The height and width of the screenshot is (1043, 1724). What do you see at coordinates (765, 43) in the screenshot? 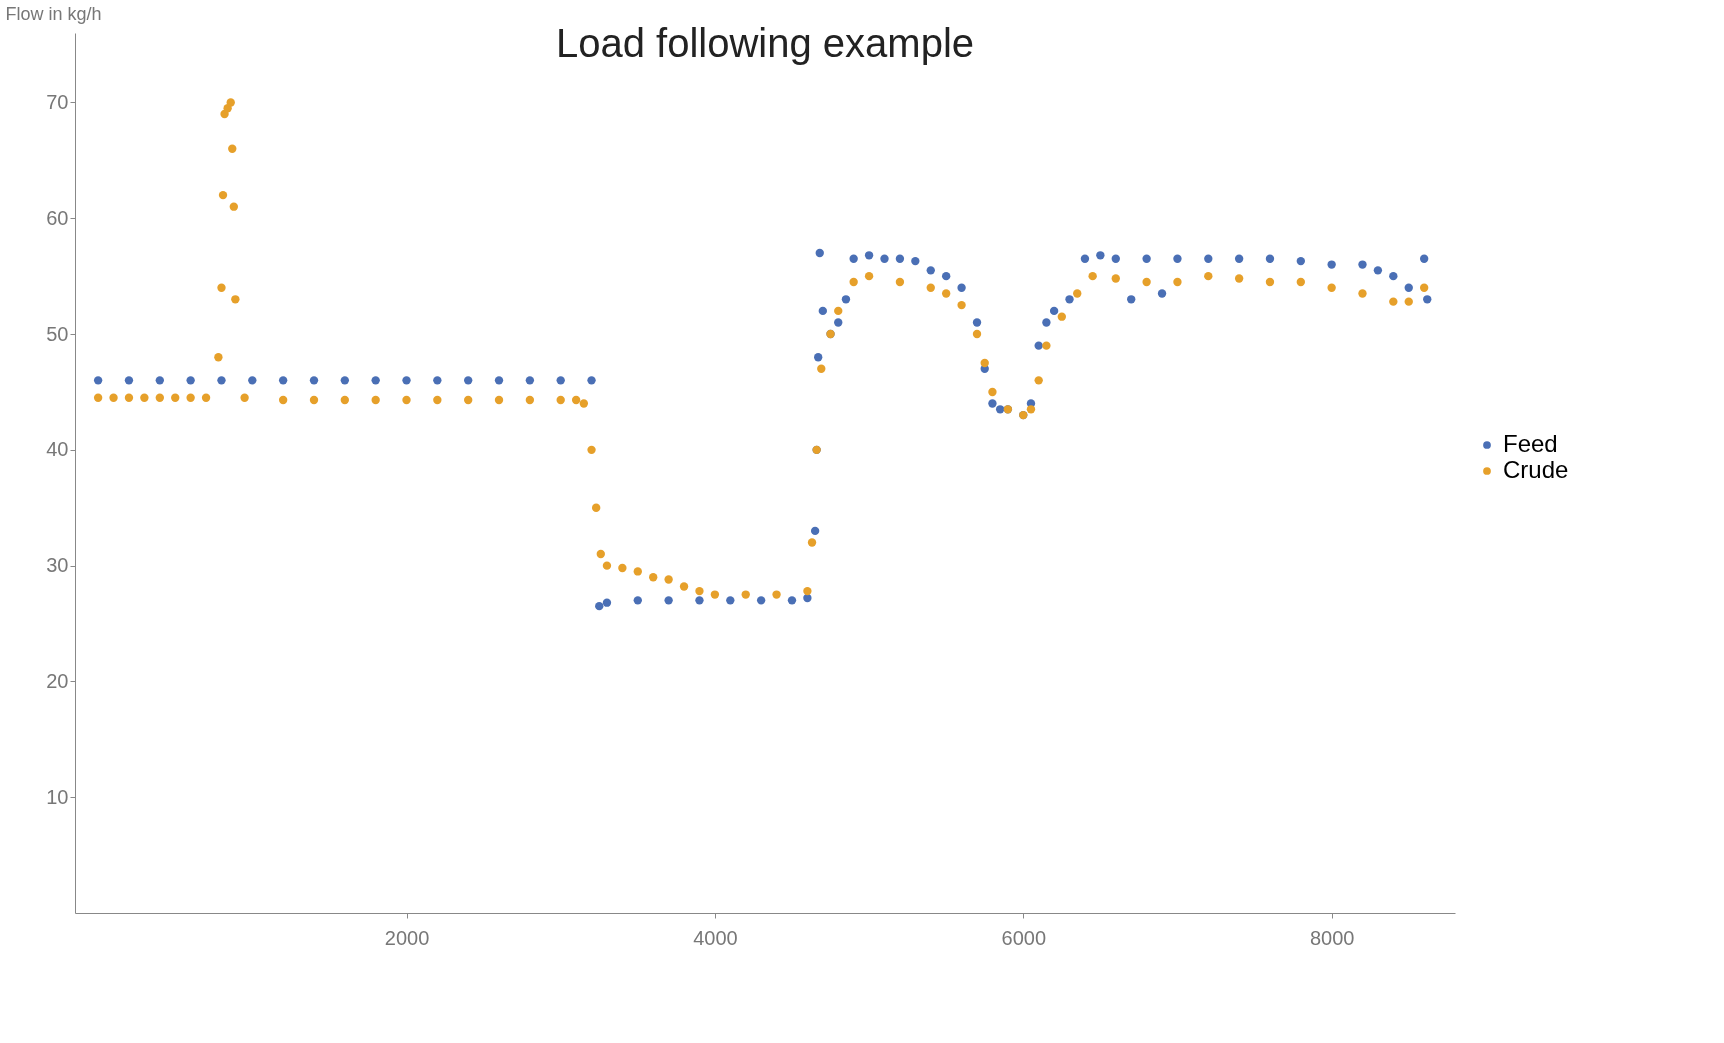
I see `chart-title: Load following example` at bounding box center [765, 43].